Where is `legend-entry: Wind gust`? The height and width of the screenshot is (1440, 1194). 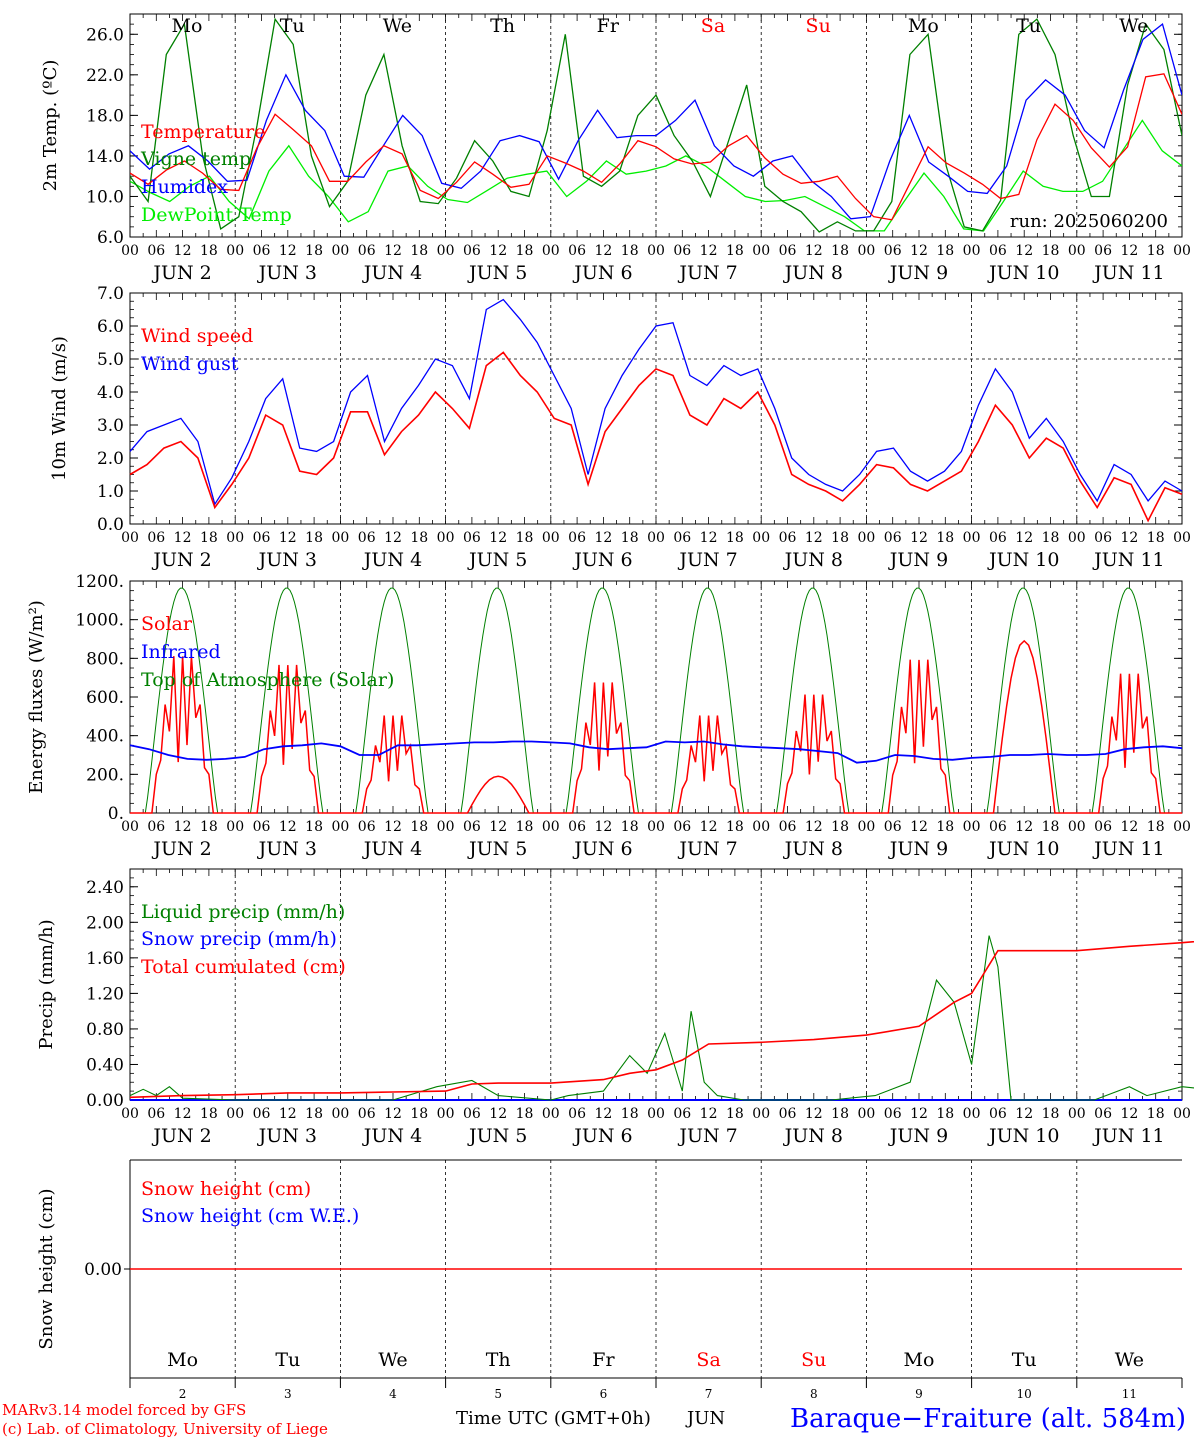
legend-entry: Wind gust is located at coordinates (190, 364).